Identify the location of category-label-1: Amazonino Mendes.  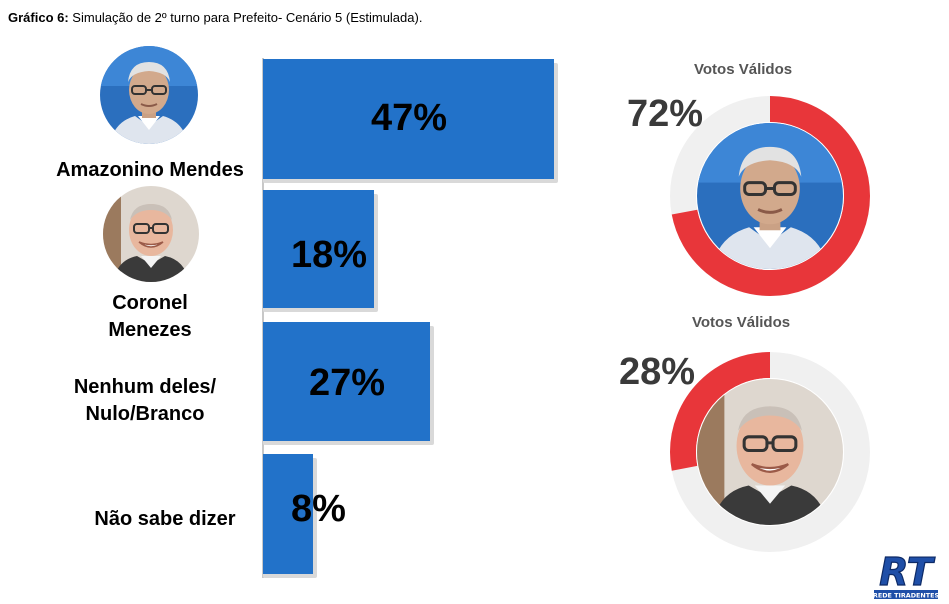
(150, 170).